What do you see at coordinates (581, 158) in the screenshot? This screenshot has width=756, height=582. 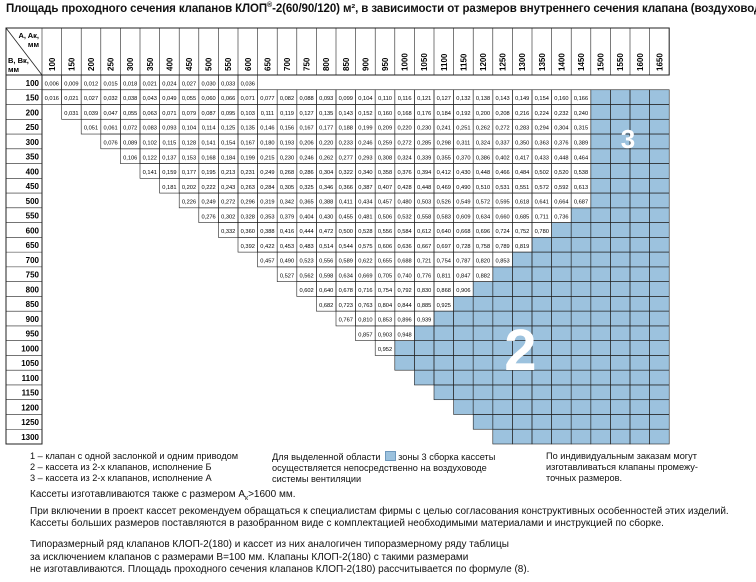 I see `cell-value: 0,464` at bounding box center [581, 158].